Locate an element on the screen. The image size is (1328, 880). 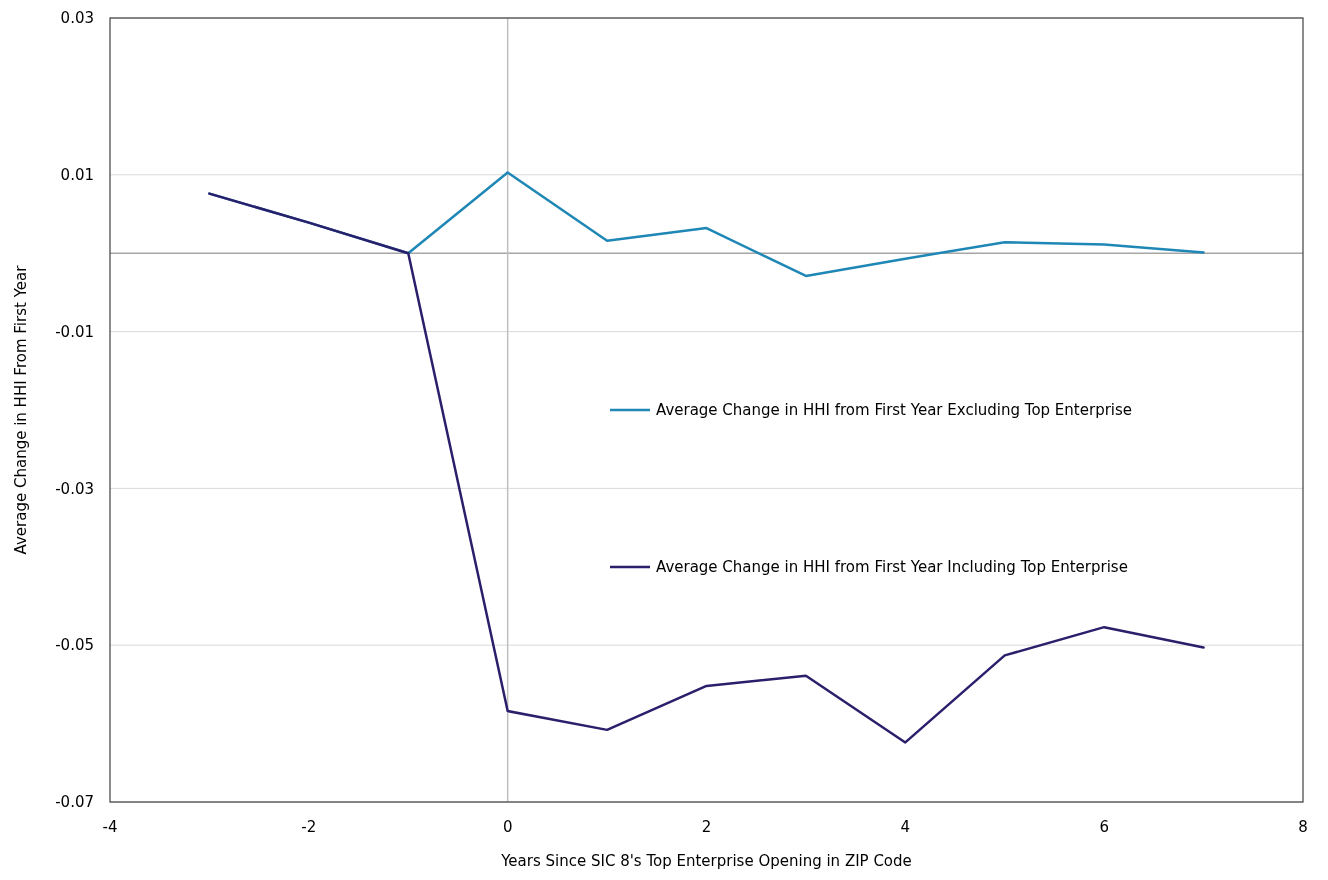
x-tick-label: -2 is located at coordinates (309, 827).